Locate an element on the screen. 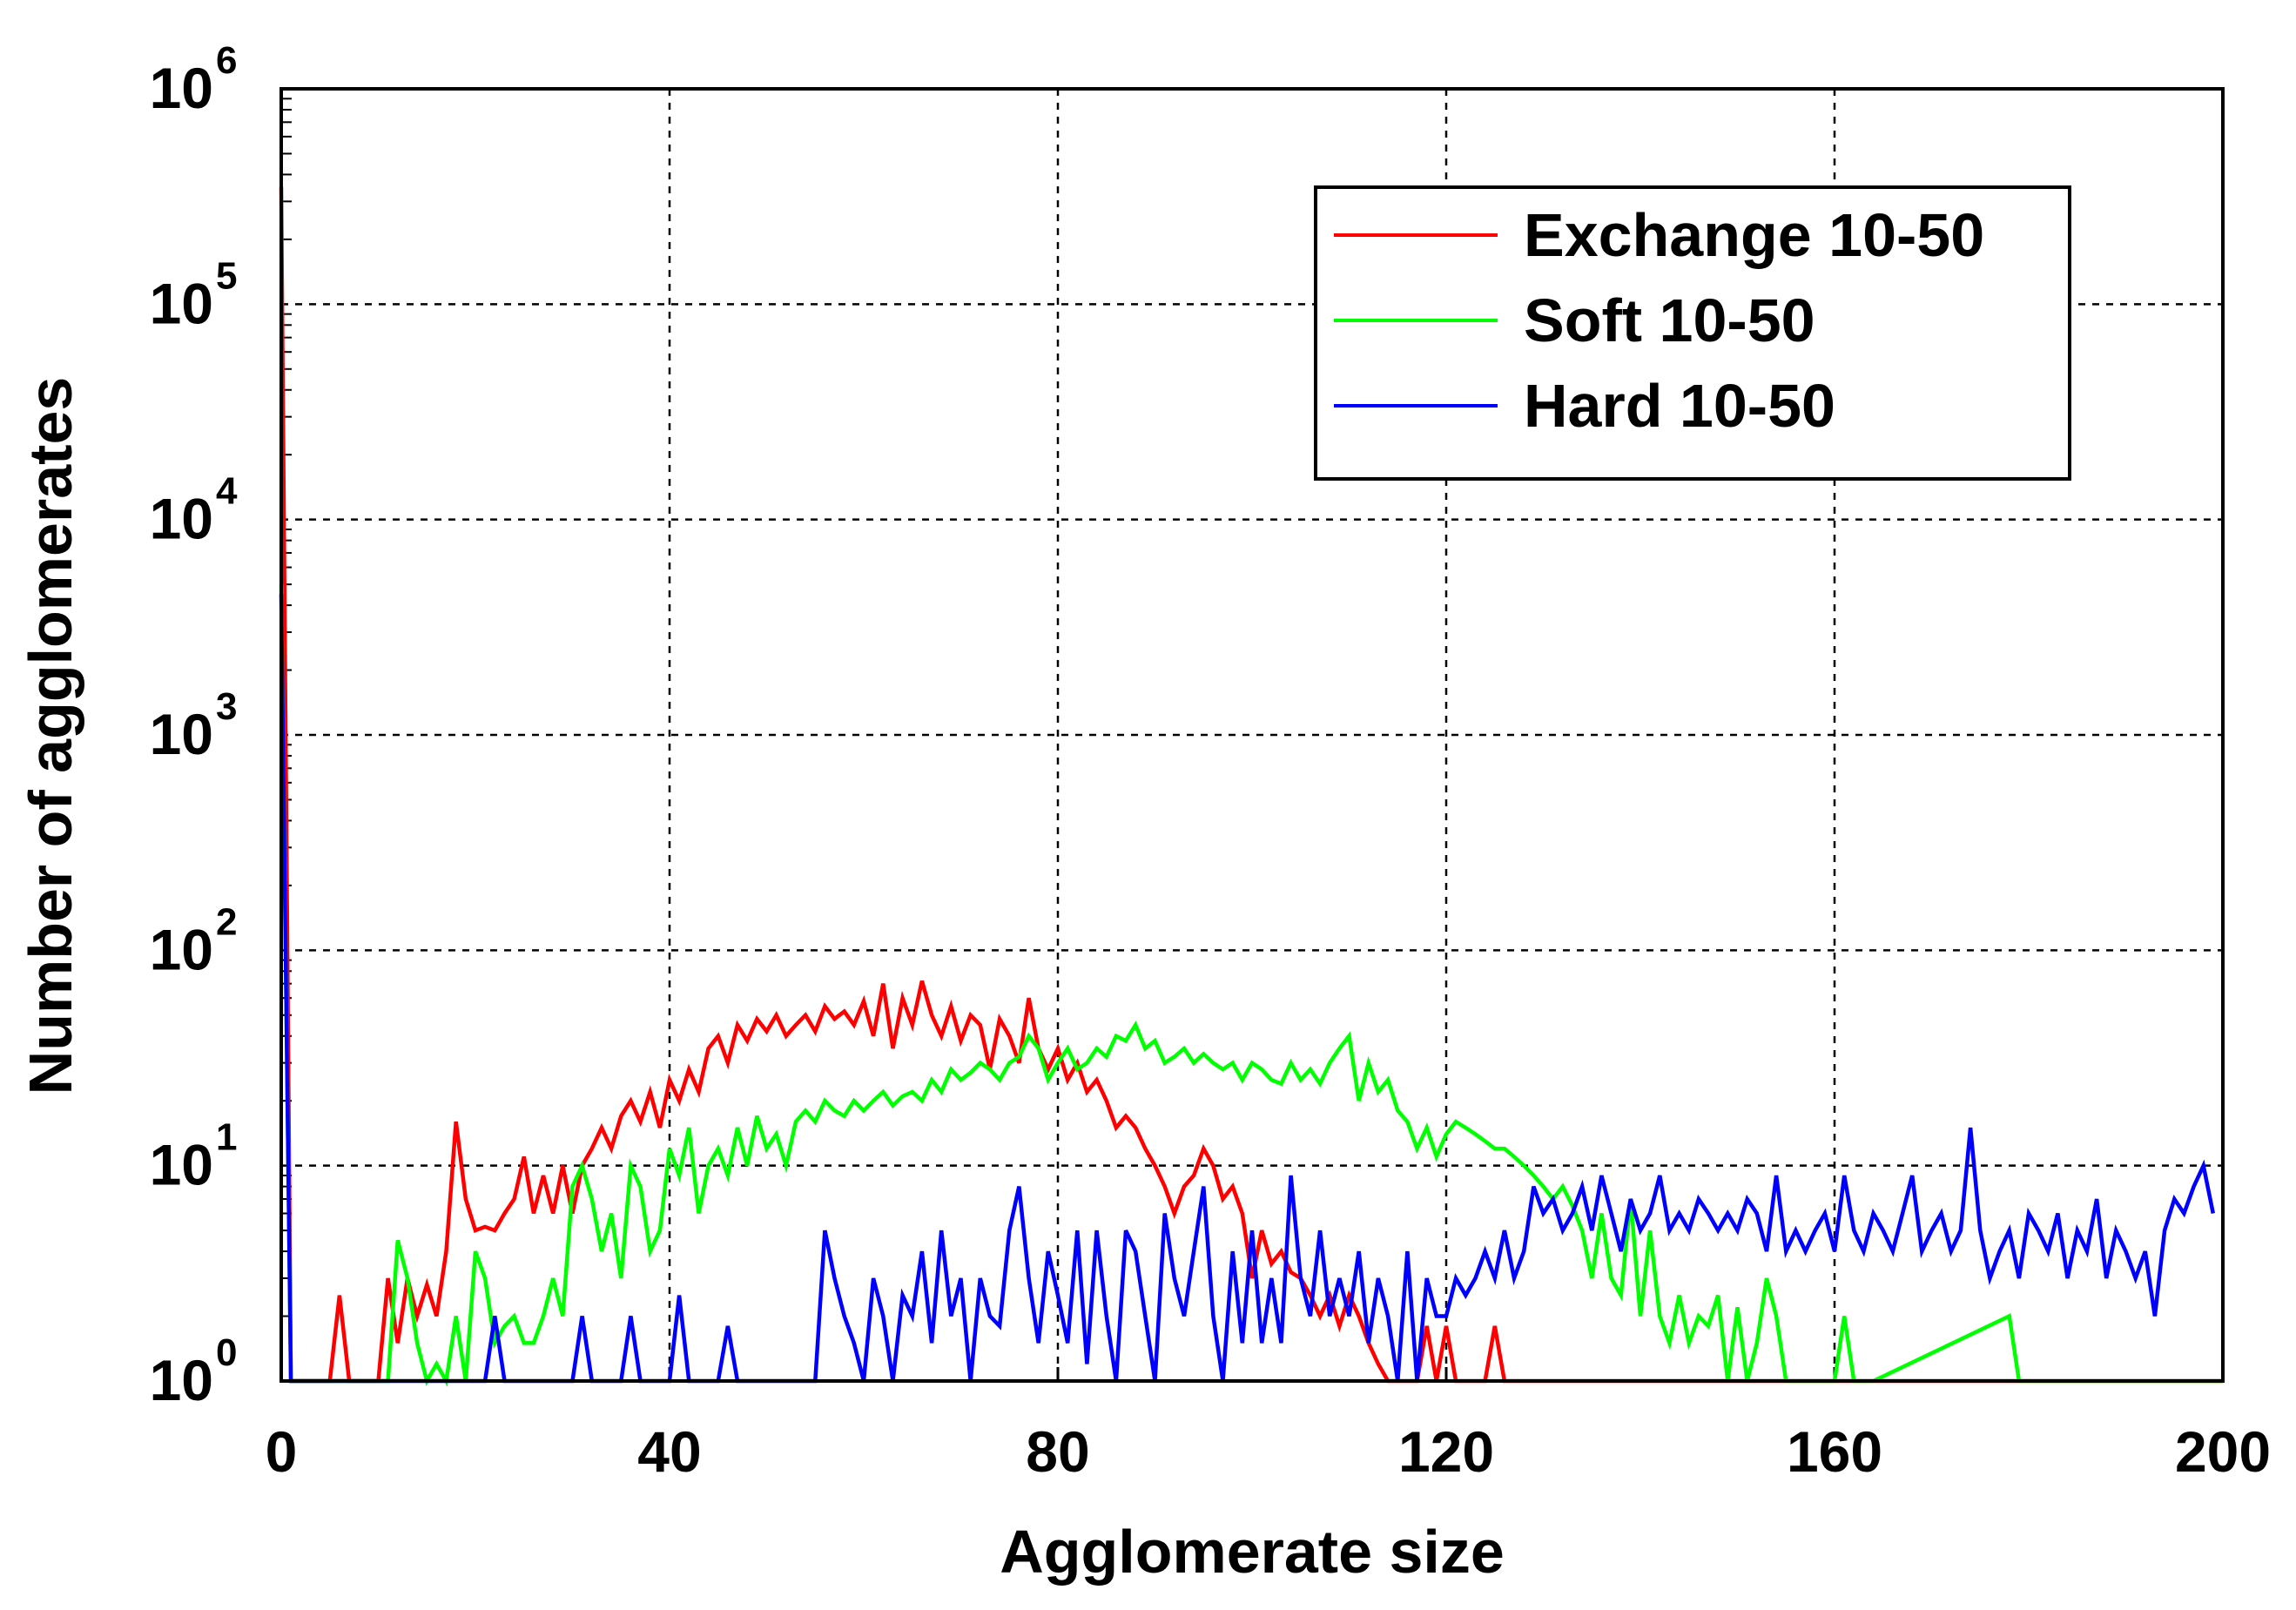 Image resolution: width=2296 pixels, height=1610 pixels. y-tick-exponent: 6 is located at coordinates (226, 60).